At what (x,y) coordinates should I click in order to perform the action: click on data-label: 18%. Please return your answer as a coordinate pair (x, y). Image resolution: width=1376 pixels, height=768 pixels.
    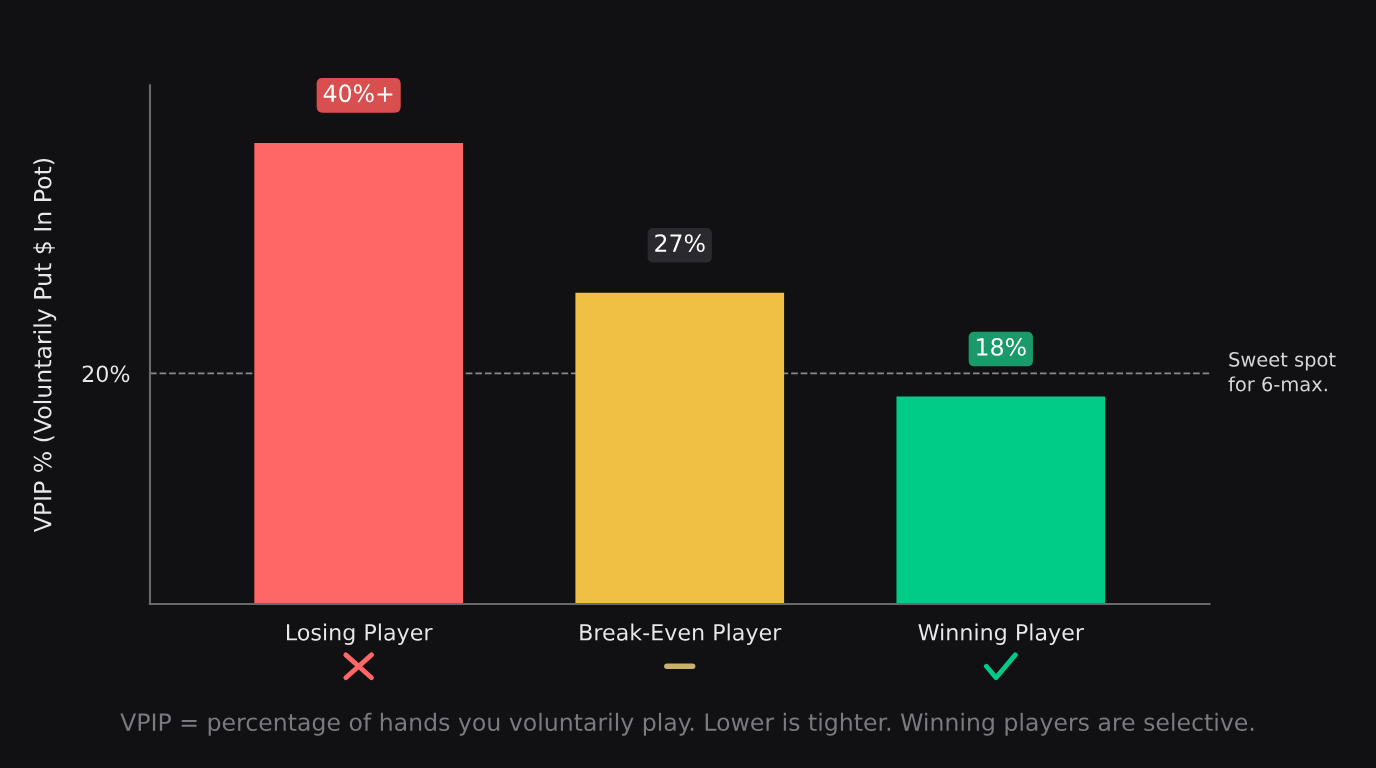
    Looking at the image, I should click on (1001, 346).